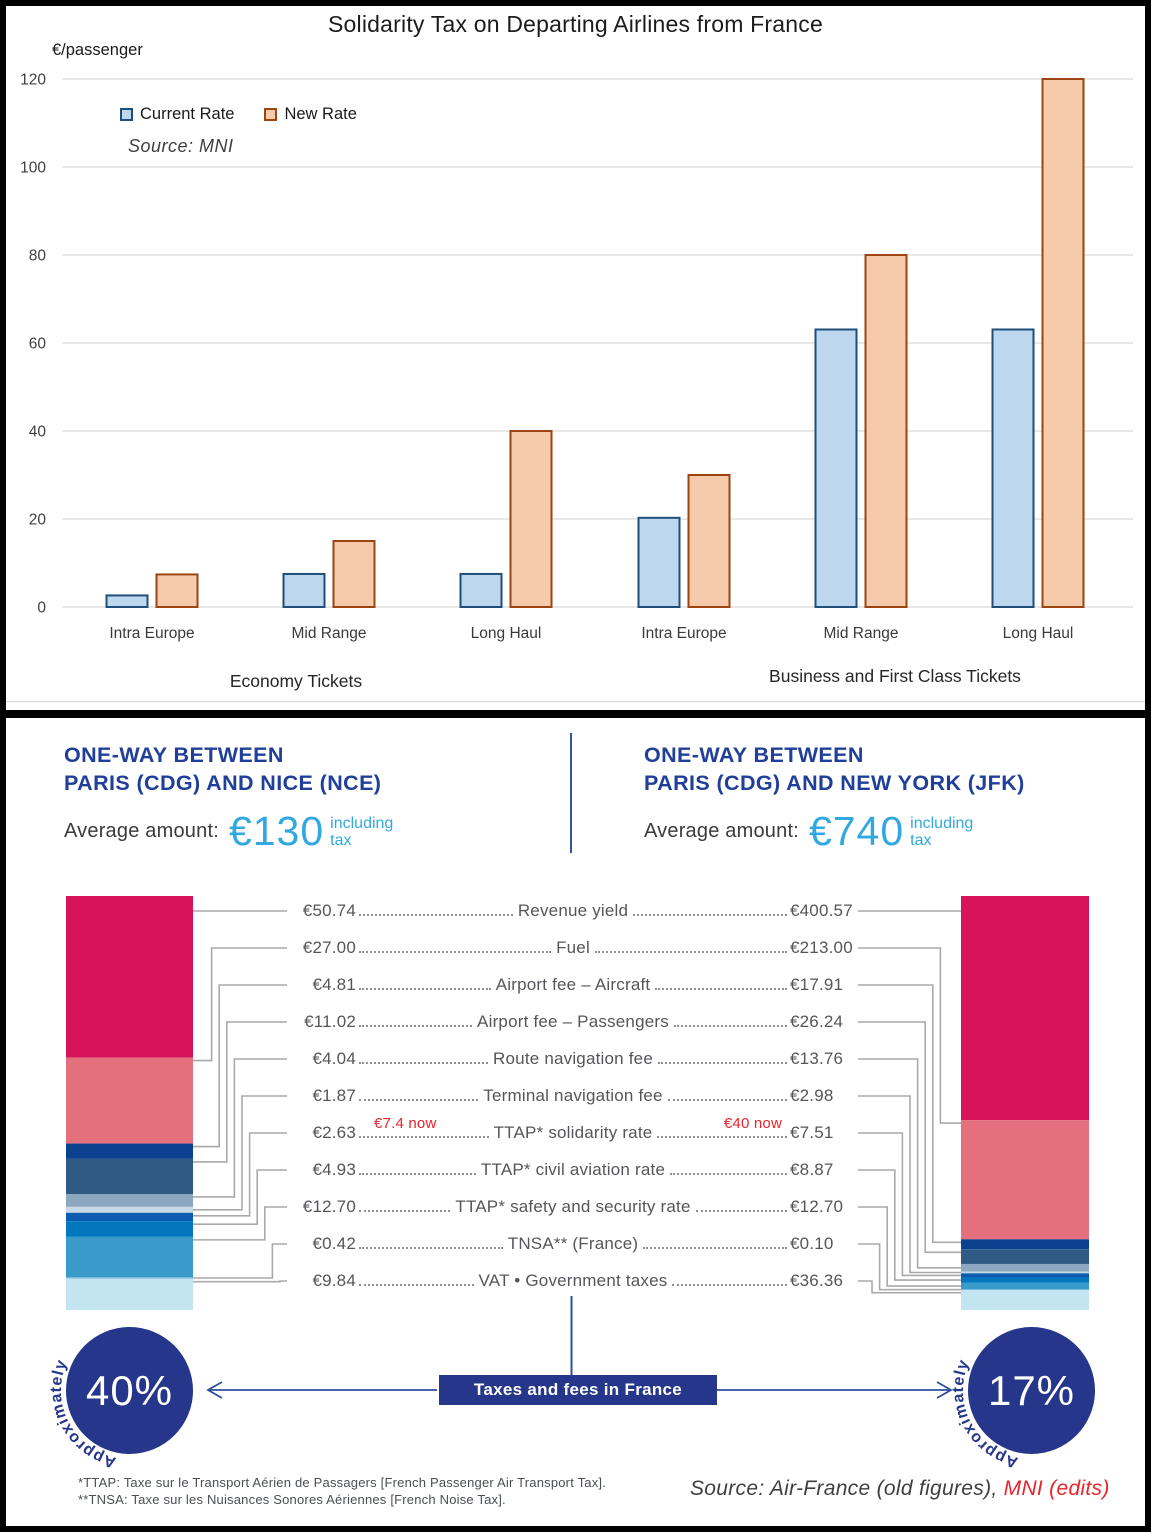 This screenshot has height=1532, width=1151. What do you see at coordinates (812, 1169) in the screenshot?
I see `fee-amount-right: €8.87` at bounding box center [812, 1169].